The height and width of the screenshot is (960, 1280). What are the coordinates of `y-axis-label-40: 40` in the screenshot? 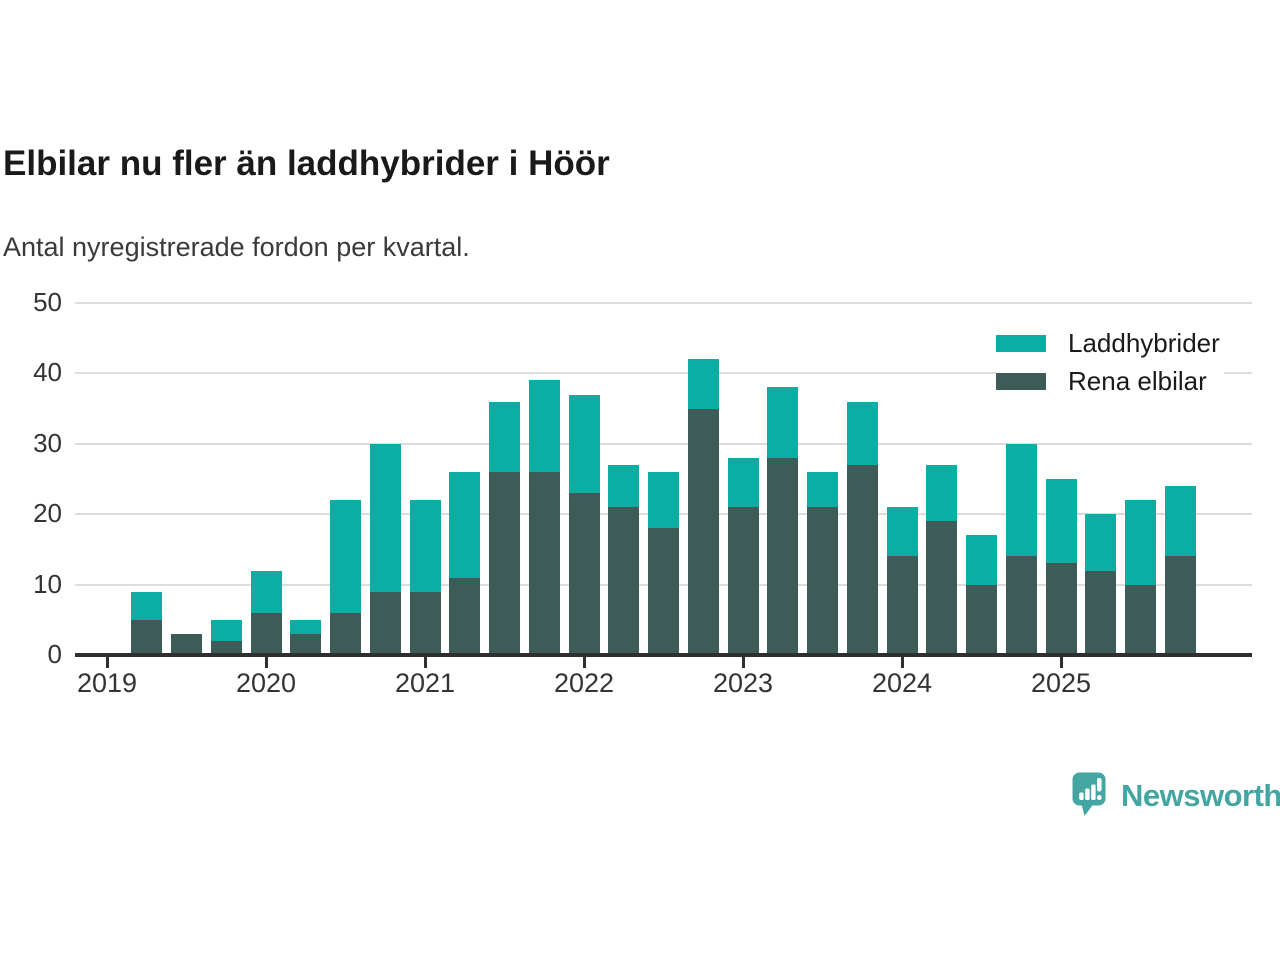 It's located at (47, 372).